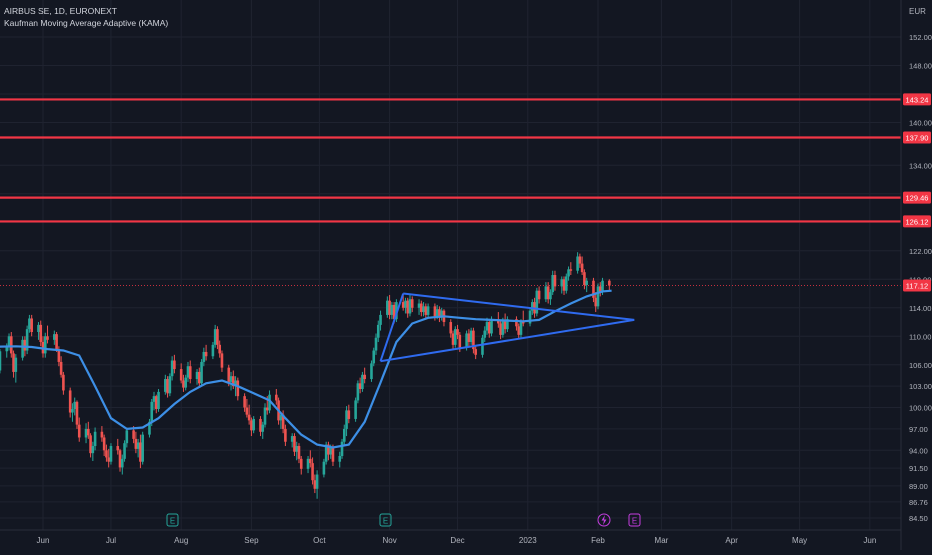 Image resolution: width=932 pixels, height=555 pixels. What do you see at coordinates (920, 37) in the screenshot?
I see `price-tick-label: 152.00` at bounding box center [920, 37].